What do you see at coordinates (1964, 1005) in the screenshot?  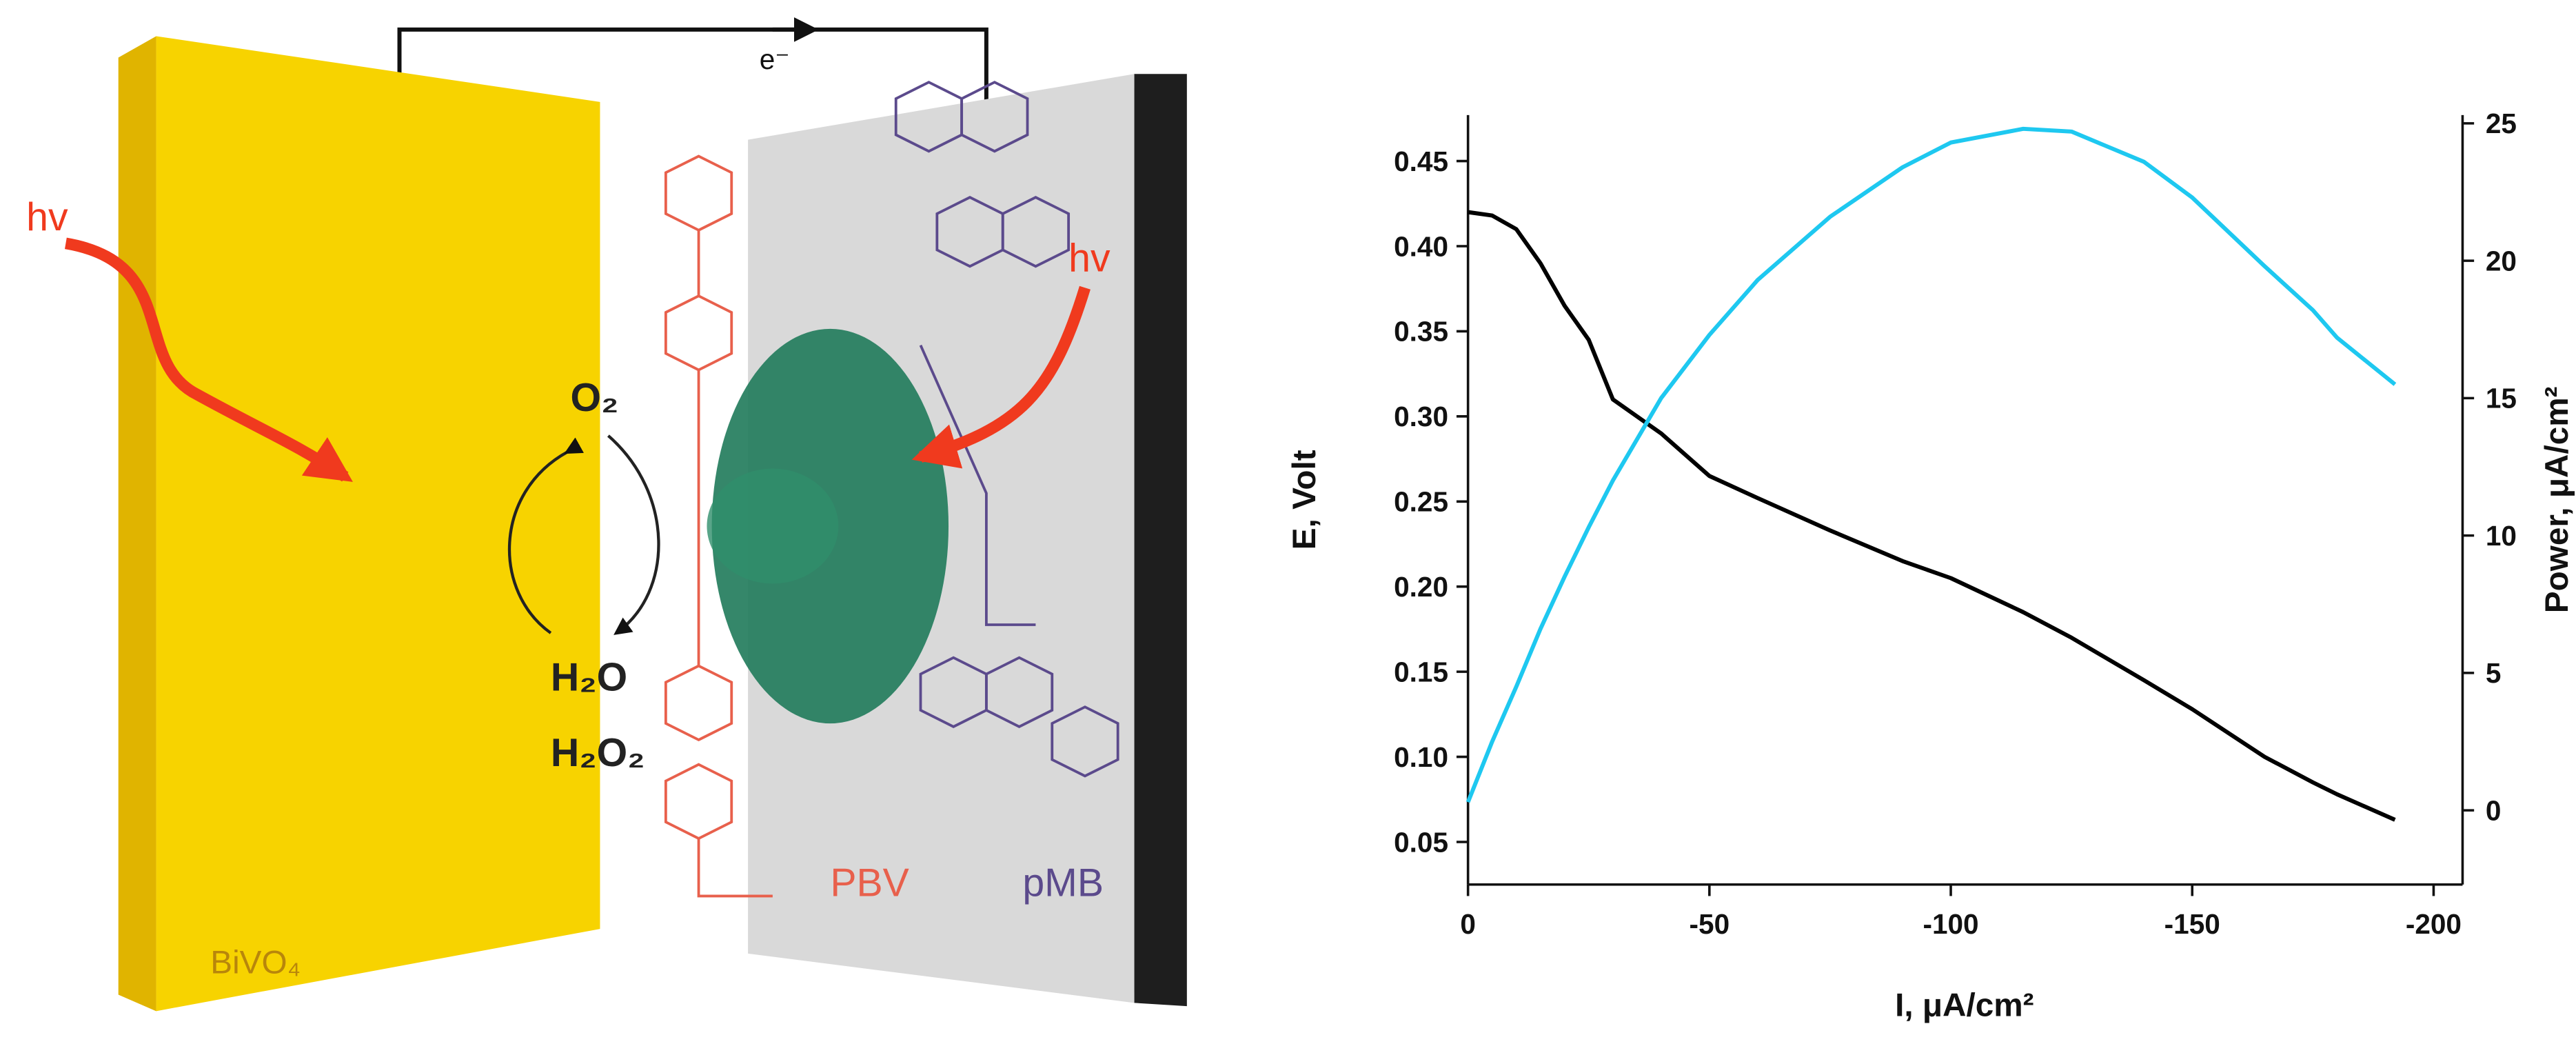 I see `x-axis-label: I, μA/cm²` at bounding box center [1964, 1005].